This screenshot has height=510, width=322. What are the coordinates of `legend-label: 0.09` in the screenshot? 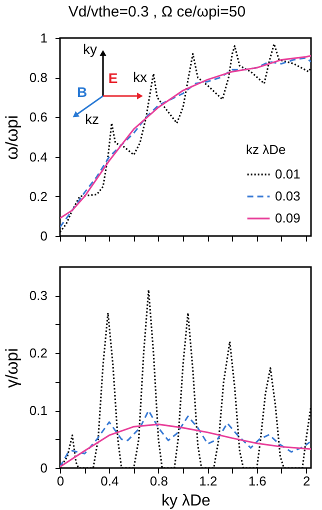 It's located at (287, 218).